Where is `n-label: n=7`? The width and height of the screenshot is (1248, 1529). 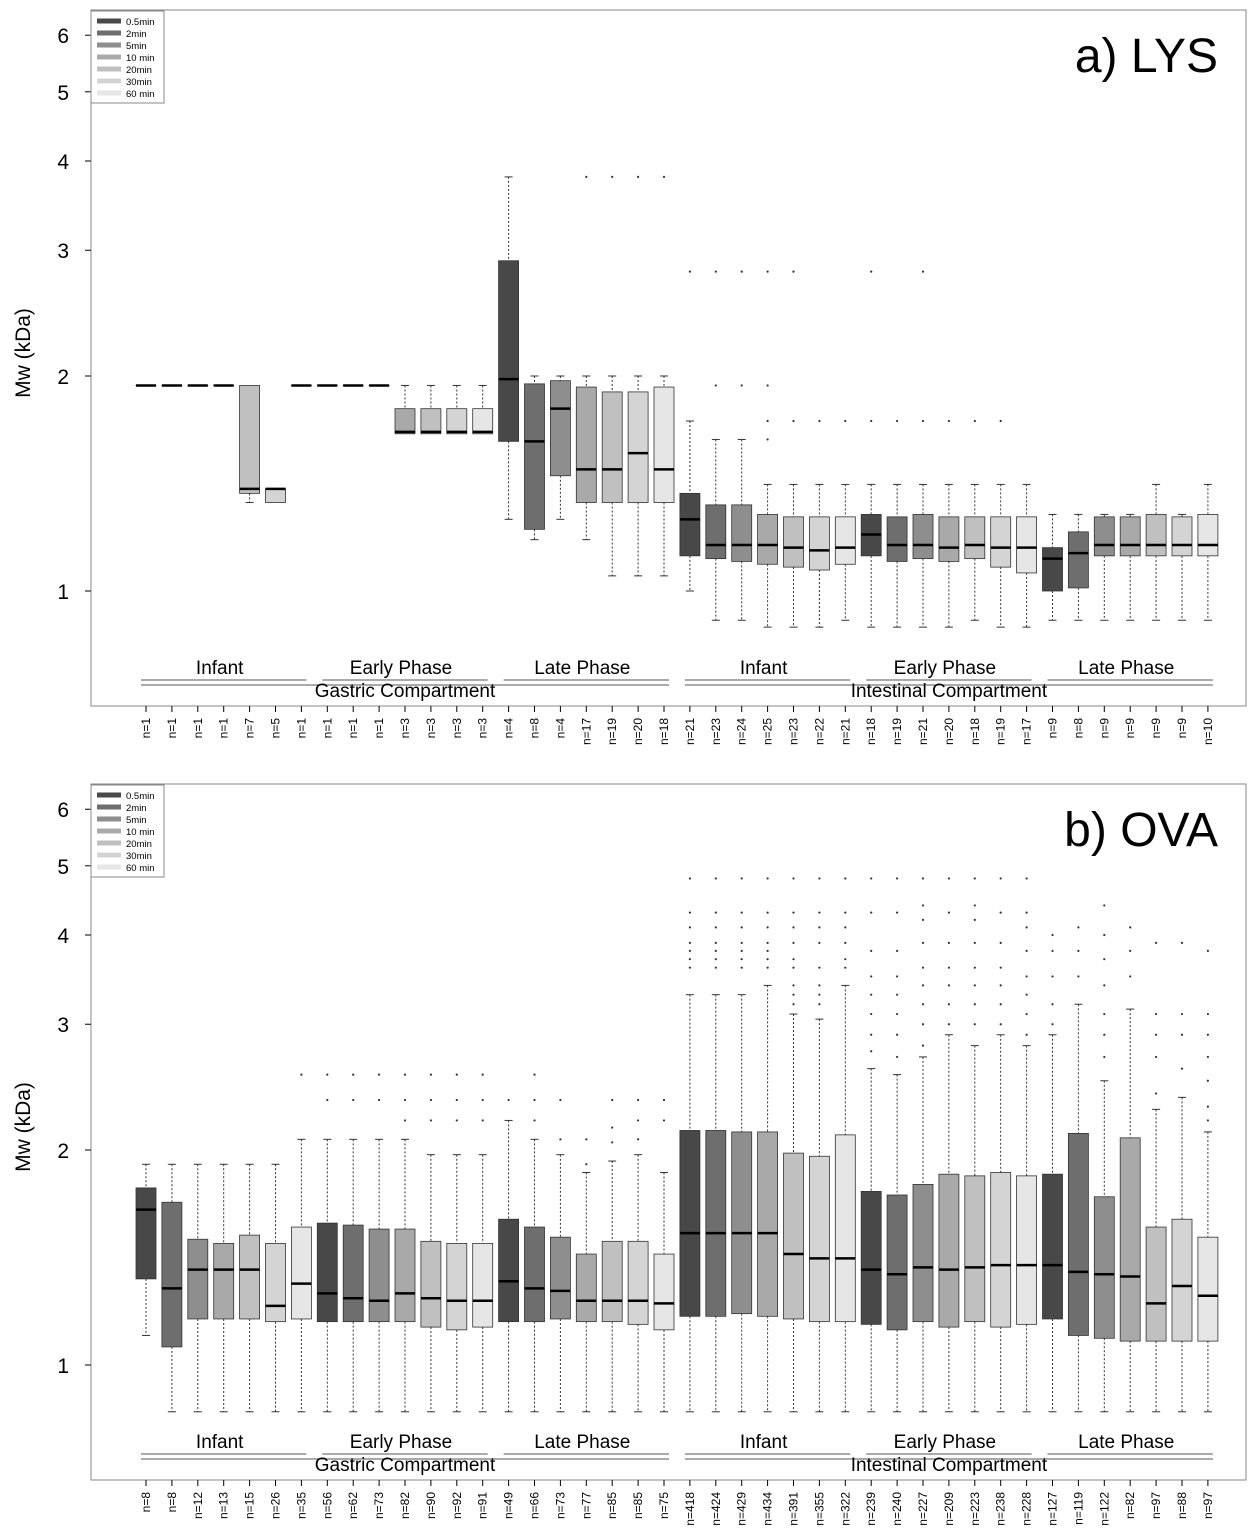 n-label: n=7 is located at coordinates (250, 728).